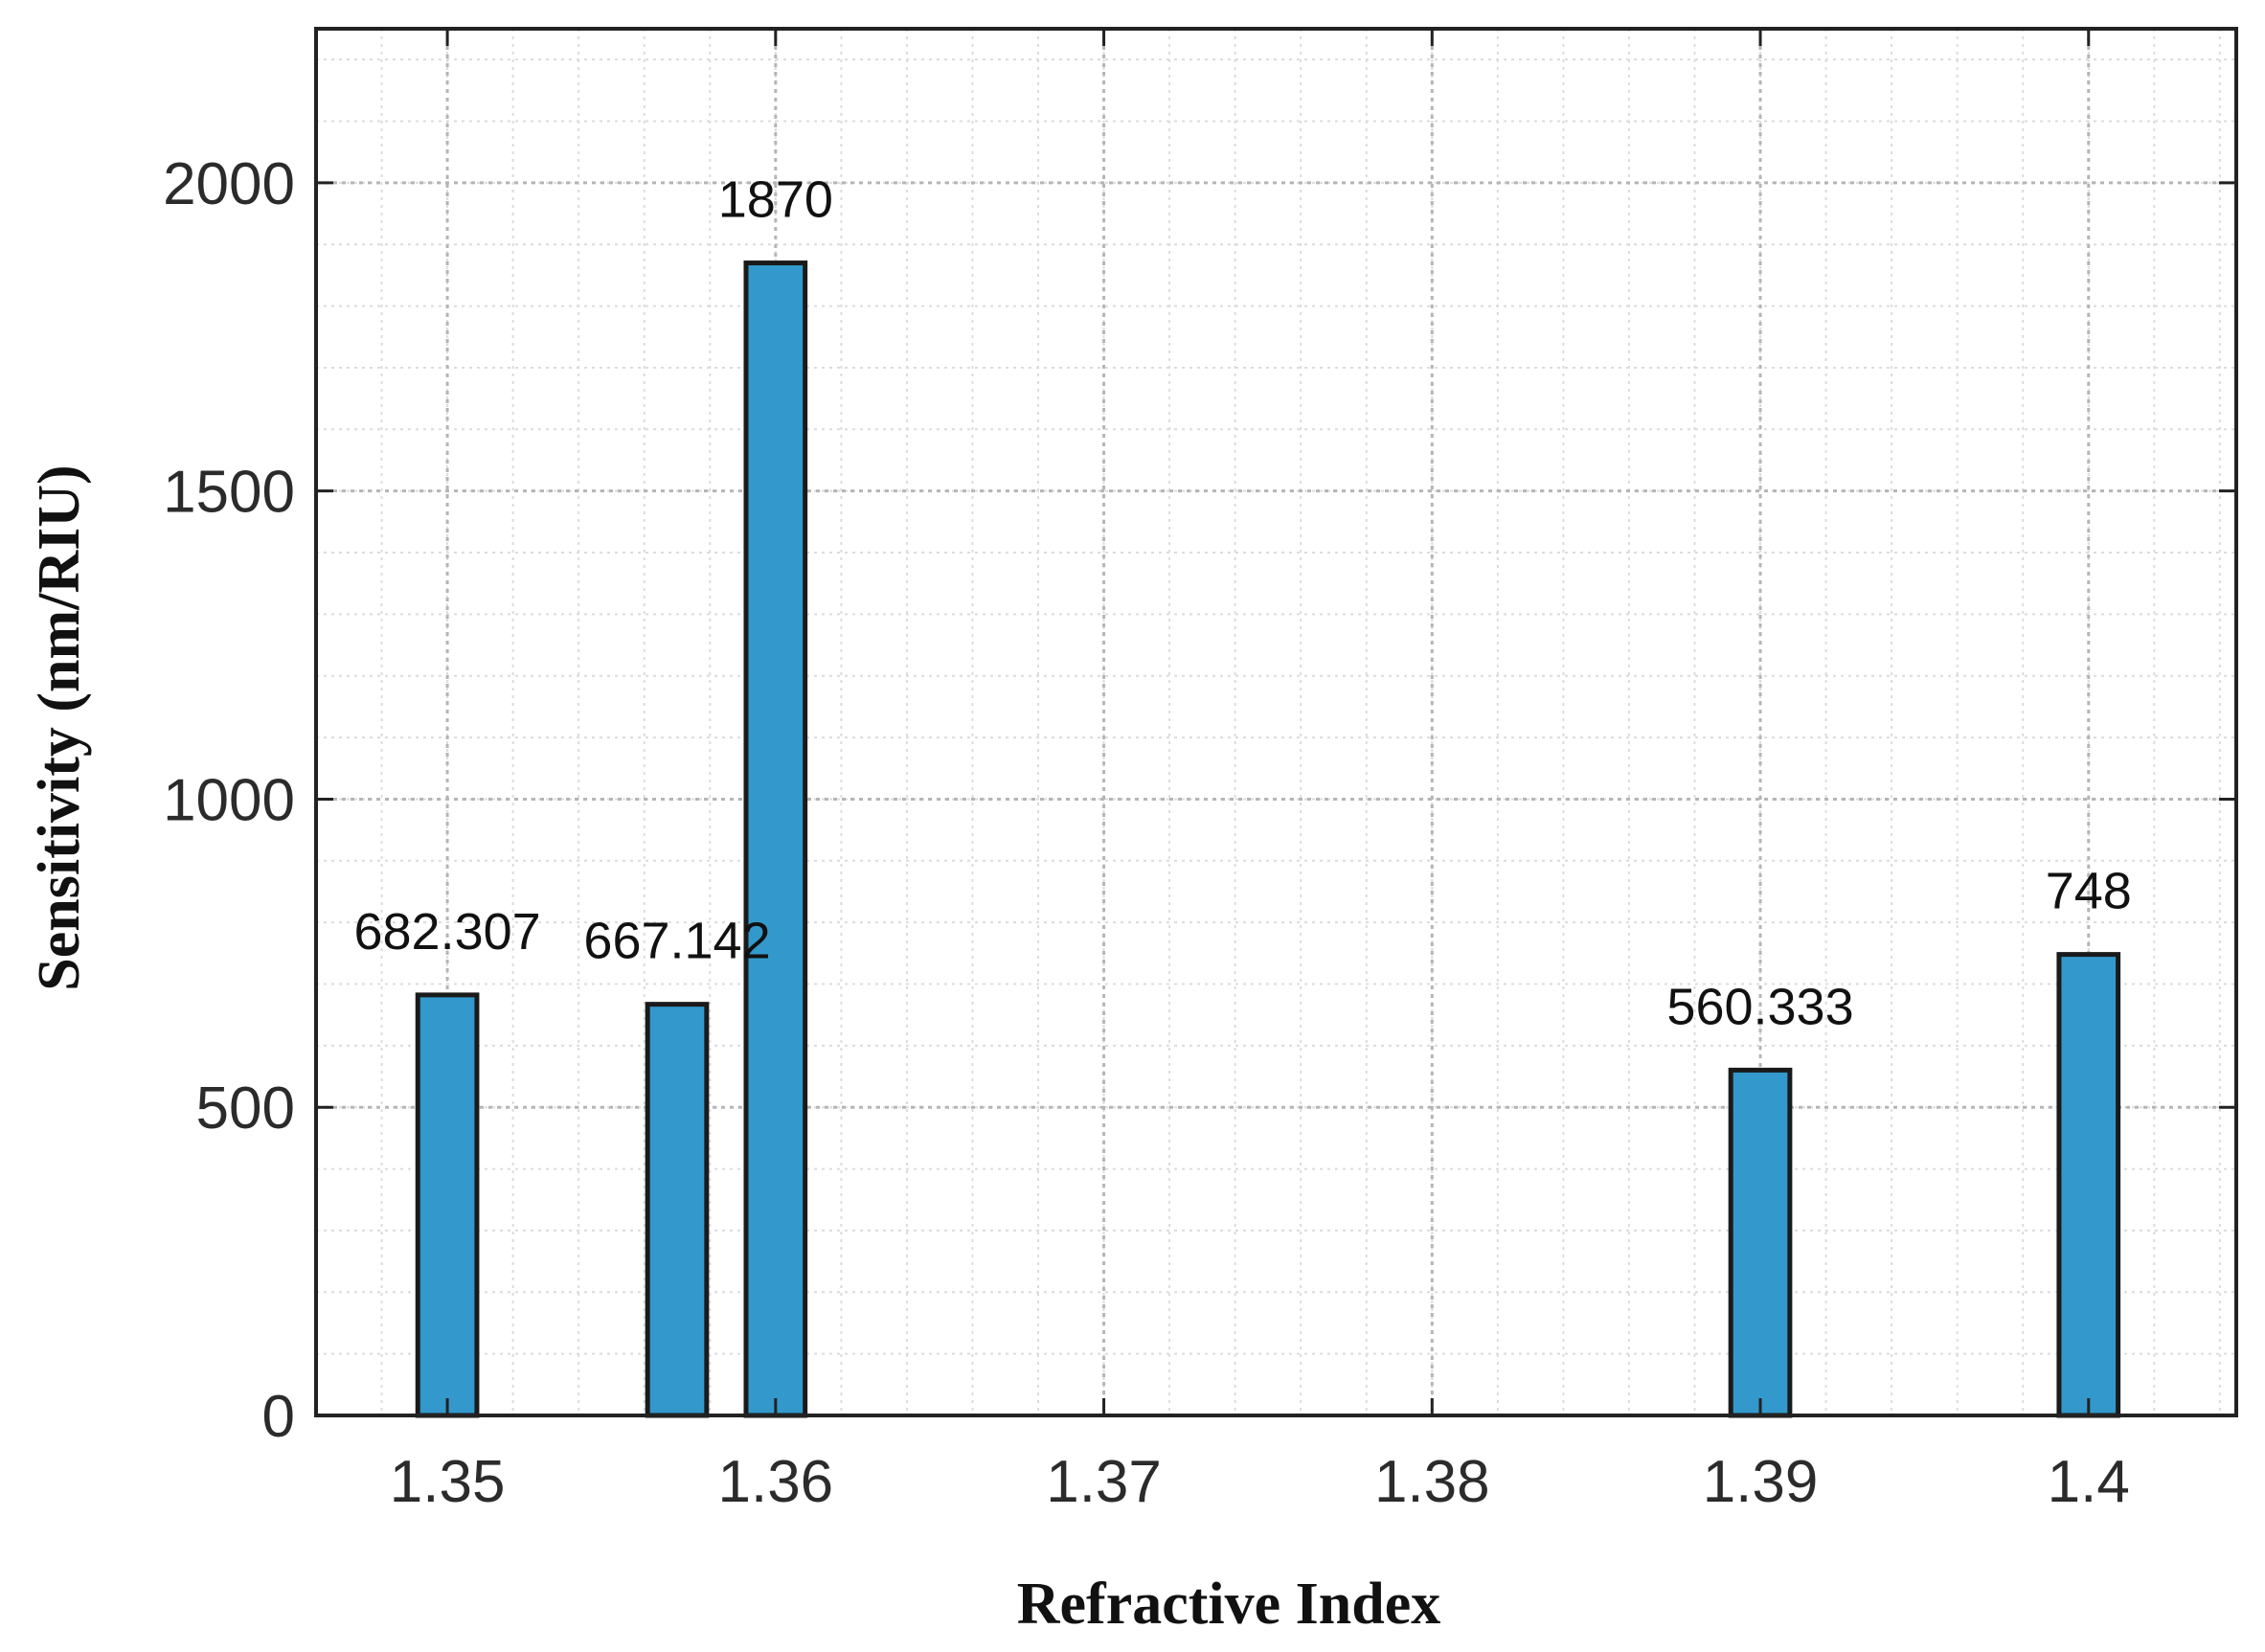  What do you see at coordinates (775, 1482) in the screenshot?
I see `x-tick-label: 1.36` at bounding box center [775, 1482].